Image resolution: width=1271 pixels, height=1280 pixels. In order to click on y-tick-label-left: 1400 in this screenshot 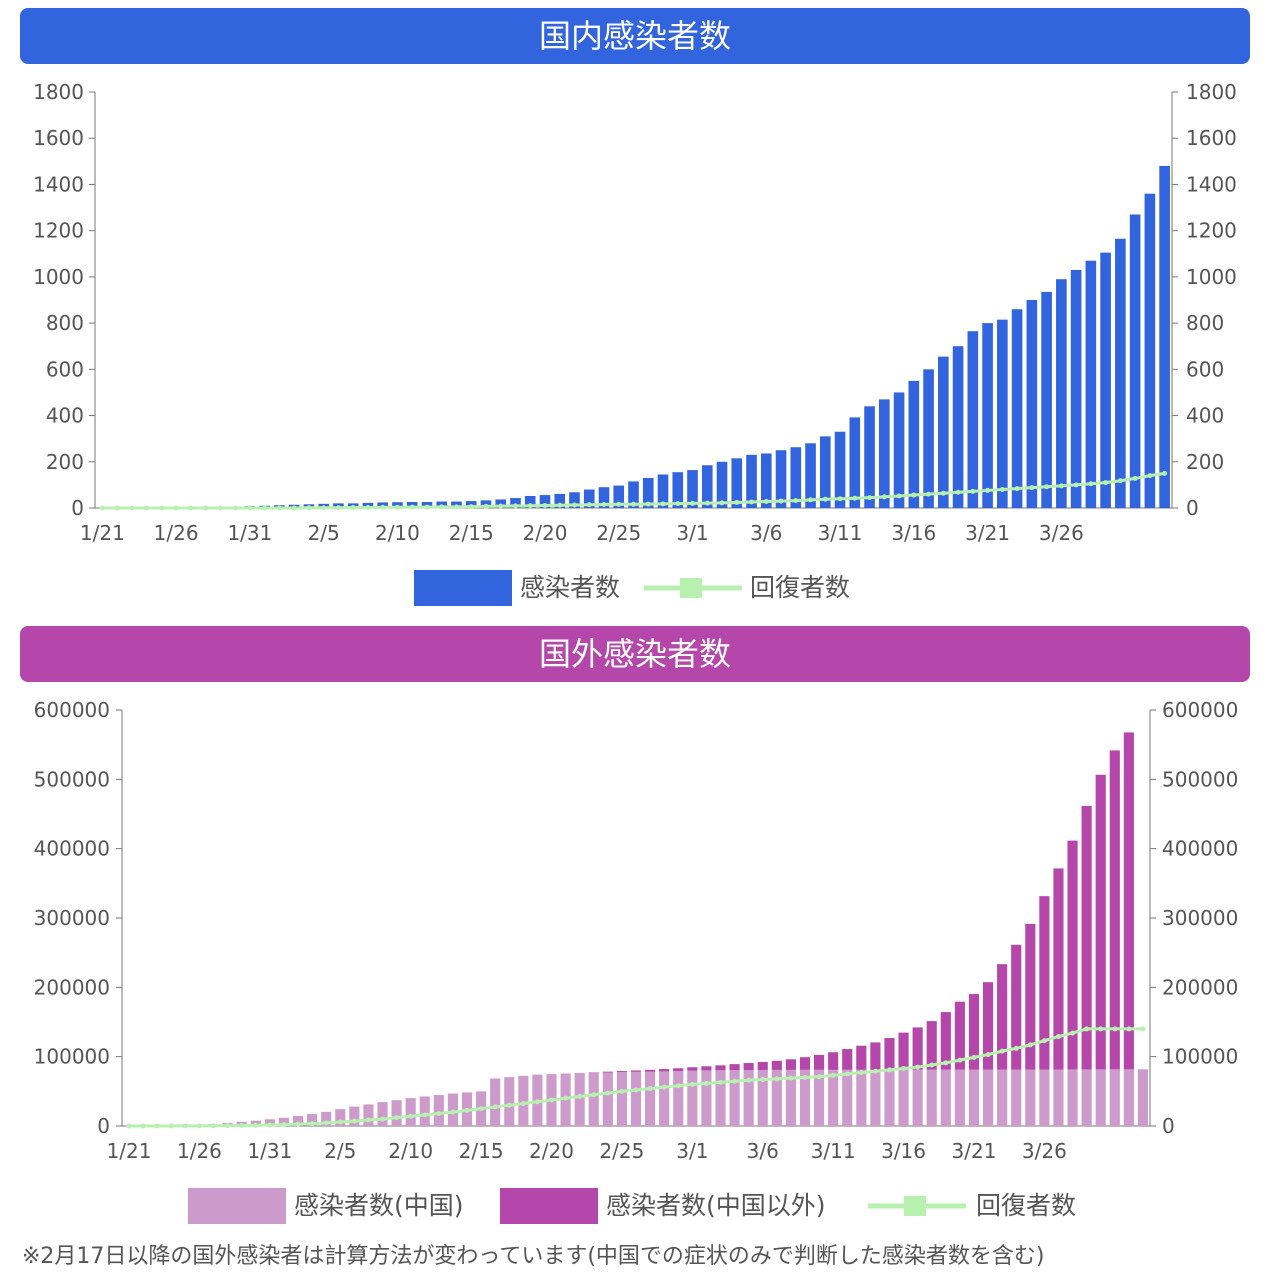, I will do `click(58, 184)`.